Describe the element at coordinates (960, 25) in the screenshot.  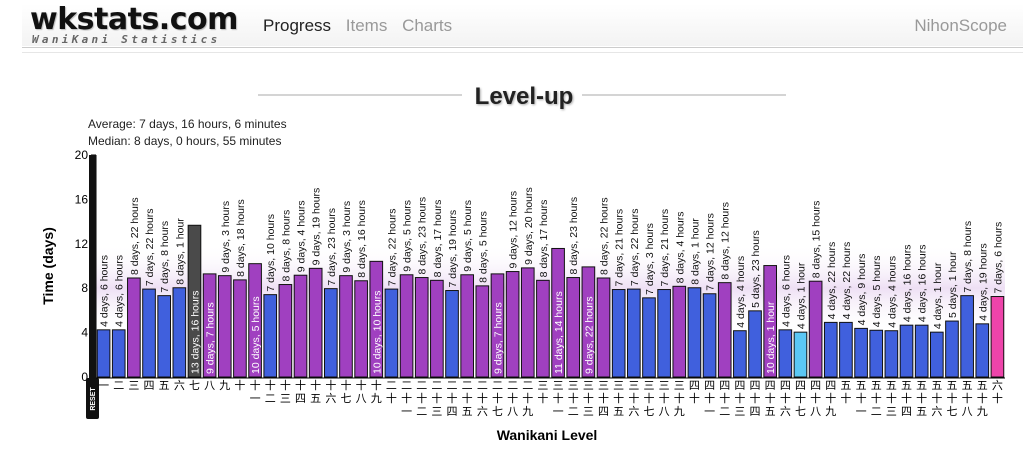
I see `nav-nihonscope: NihonScope` at that location.